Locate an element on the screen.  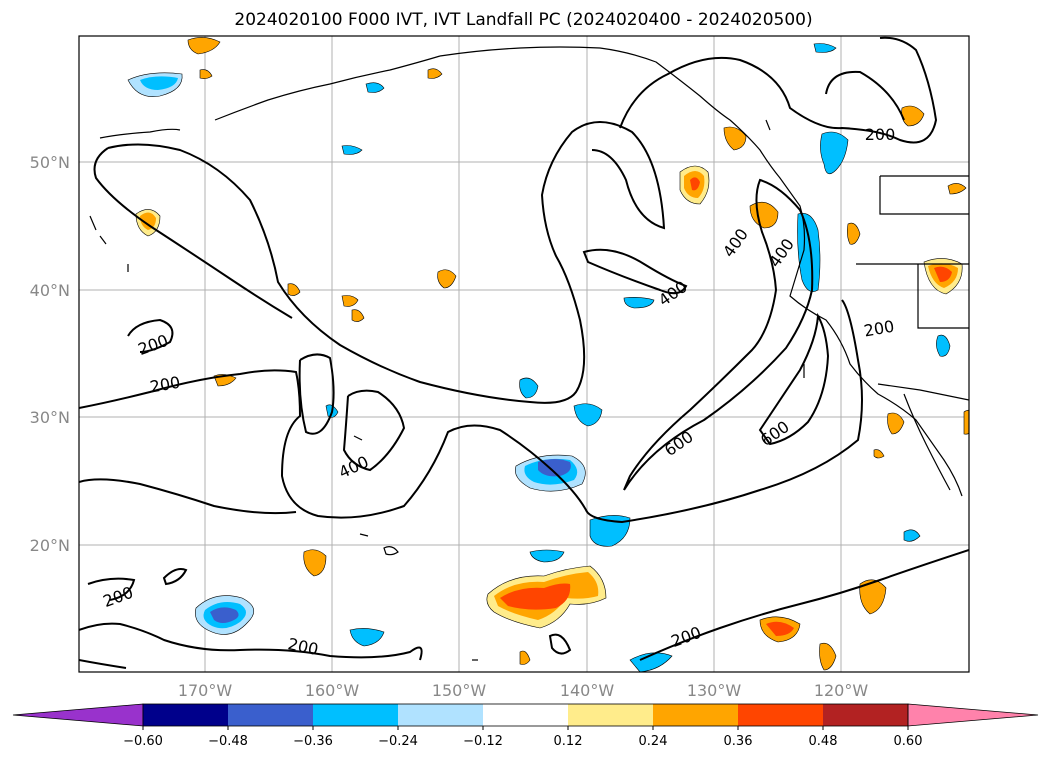
contour-400-inner is located at coordinates (635, 271).